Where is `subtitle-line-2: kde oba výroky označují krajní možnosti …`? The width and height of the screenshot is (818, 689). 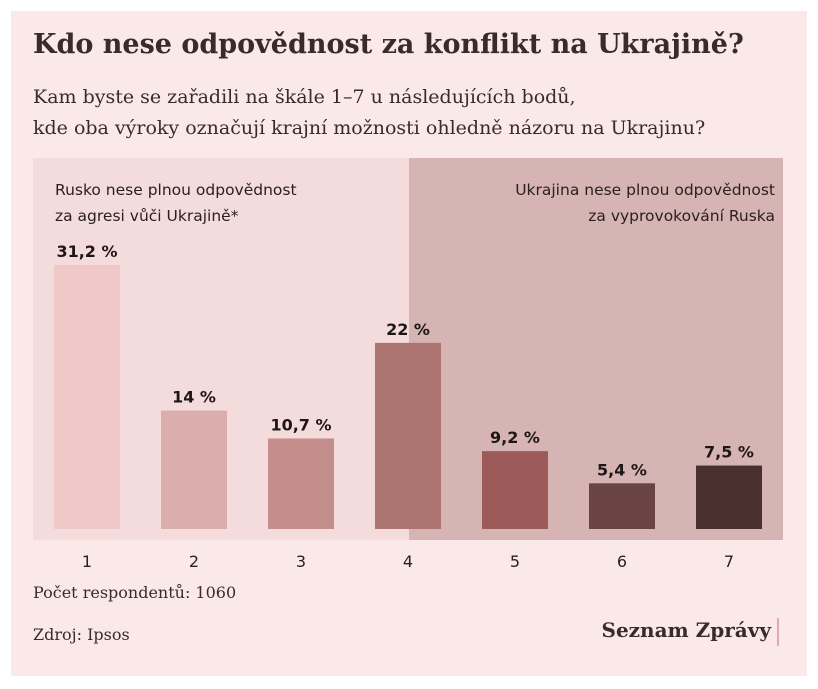 subtitle-line-2: kde oba výroky označují krajní možnosti … is located at coordinates (369, 128).